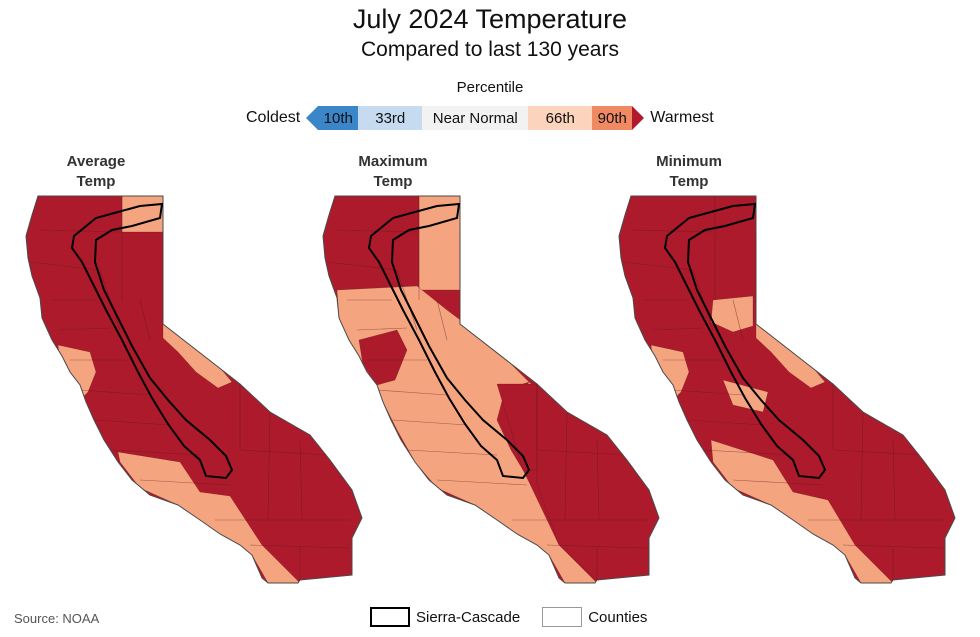  I want to click on map-title-minimum: Minimum Temp, so click(689, 172).